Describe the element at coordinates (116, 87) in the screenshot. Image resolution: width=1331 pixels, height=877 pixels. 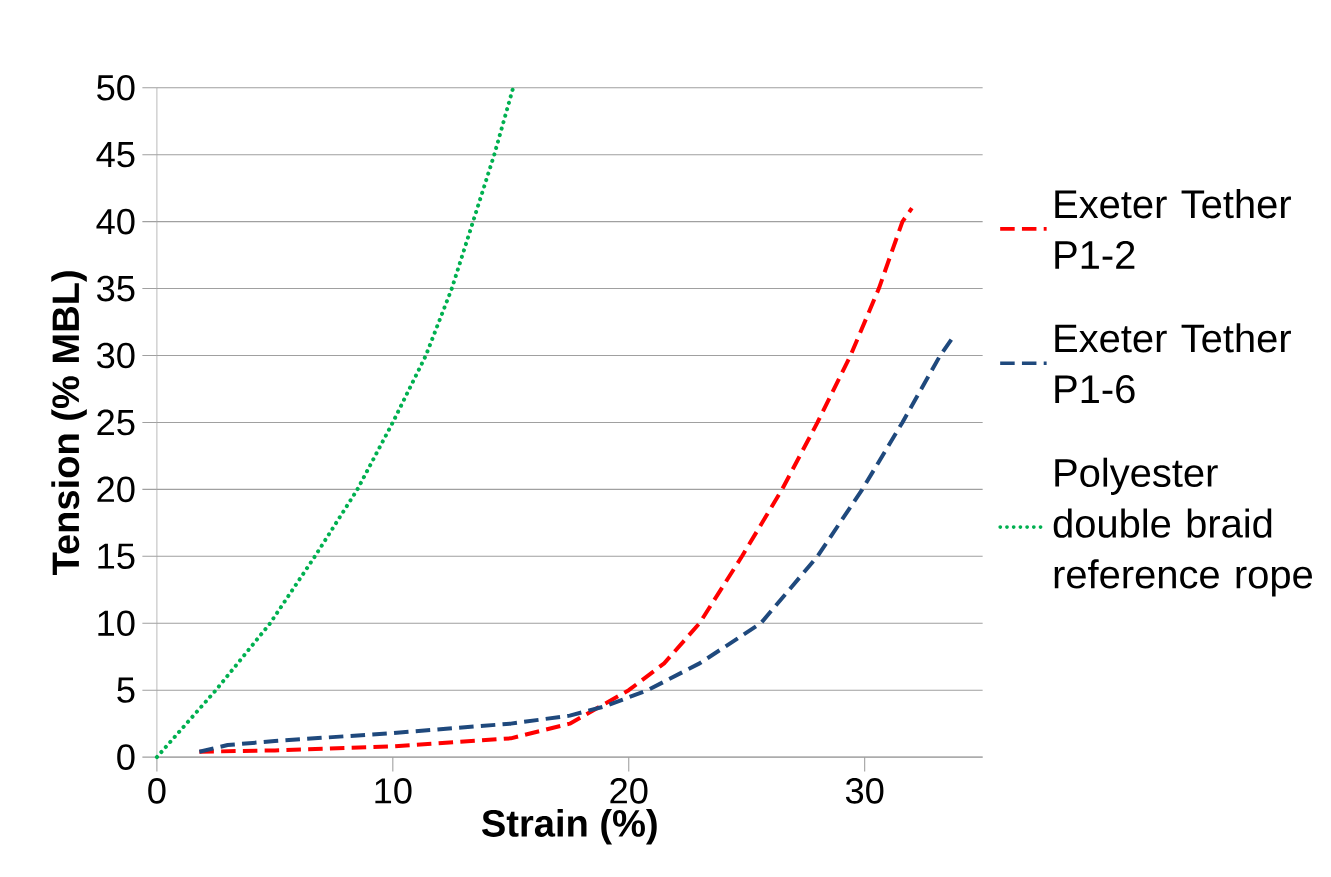
I see `y-tick-label: 50` at that location.